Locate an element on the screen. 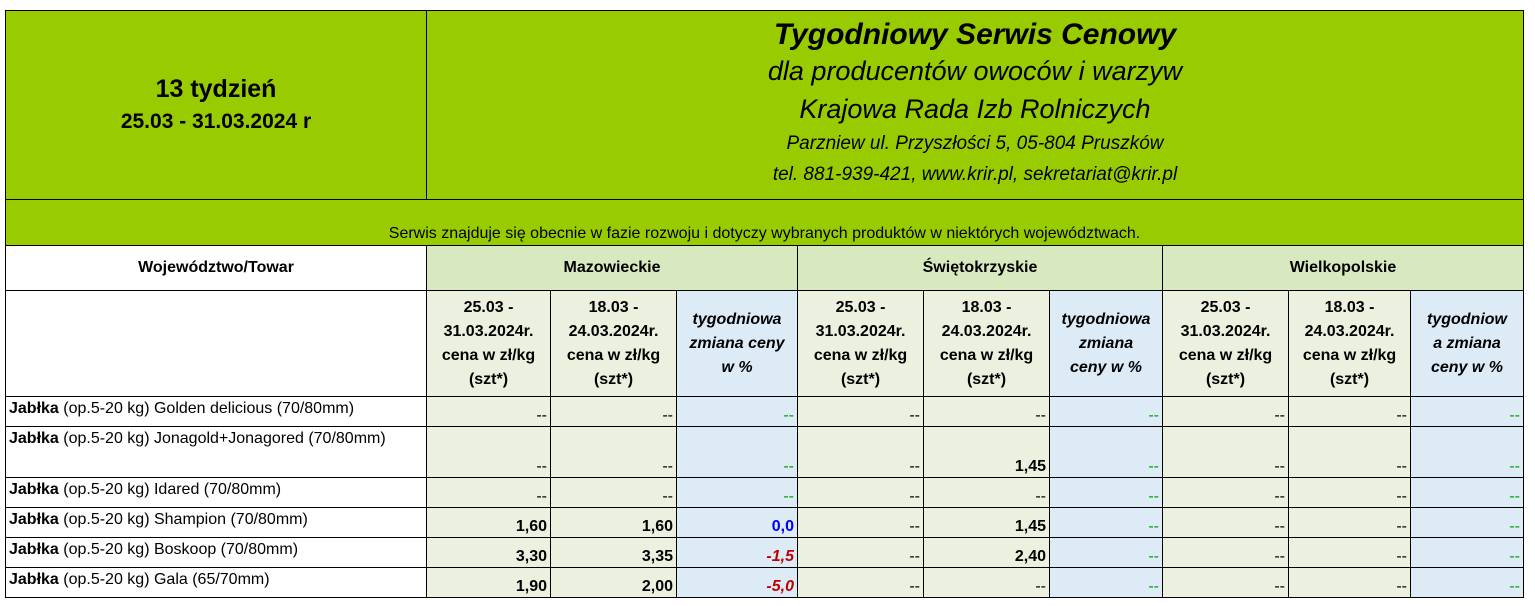  product-name: Jabłka (op.5-20 kg) Idared (70/80mm) is located at coordinates (216, 492).